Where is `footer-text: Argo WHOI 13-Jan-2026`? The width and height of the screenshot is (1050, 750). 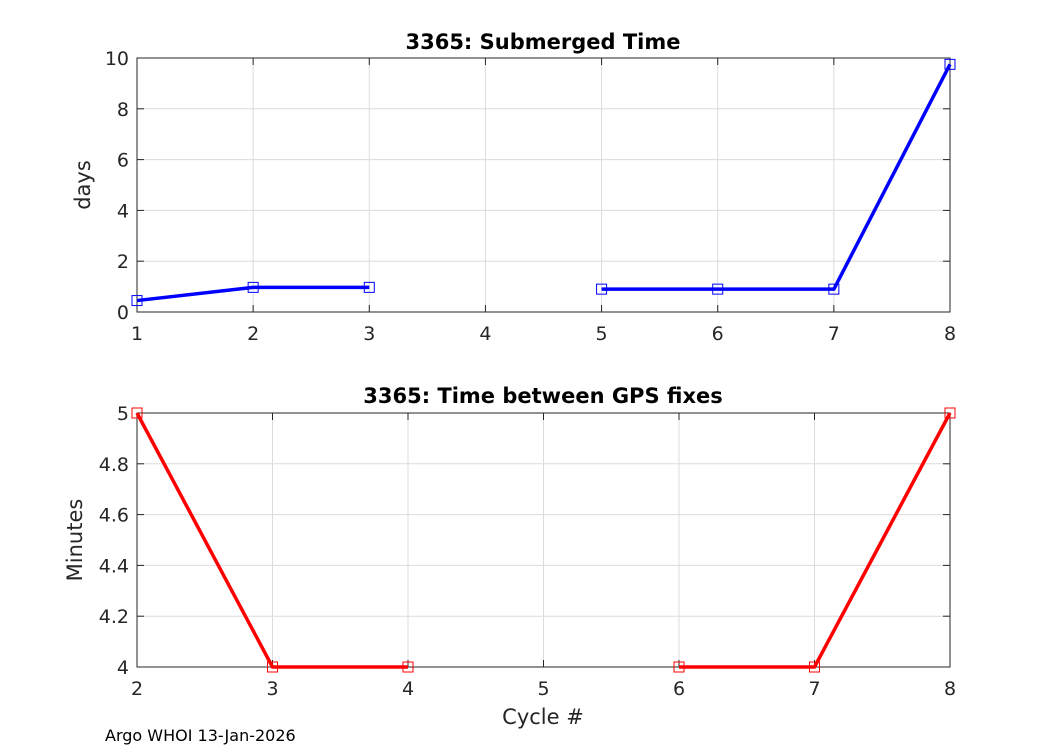 footer-text: Argo WHOI 13-Jan-2026 is located at coordinates (200, 735).